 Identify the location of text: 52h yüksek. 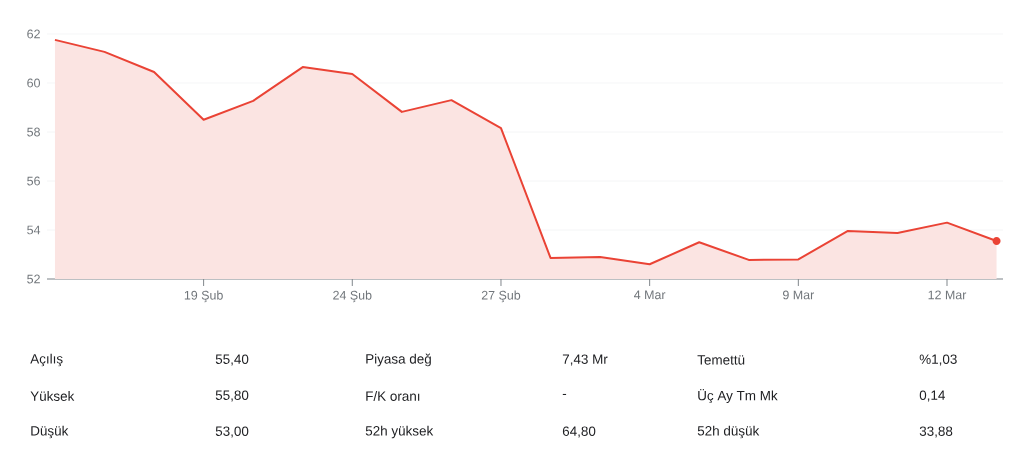
(399, 432).